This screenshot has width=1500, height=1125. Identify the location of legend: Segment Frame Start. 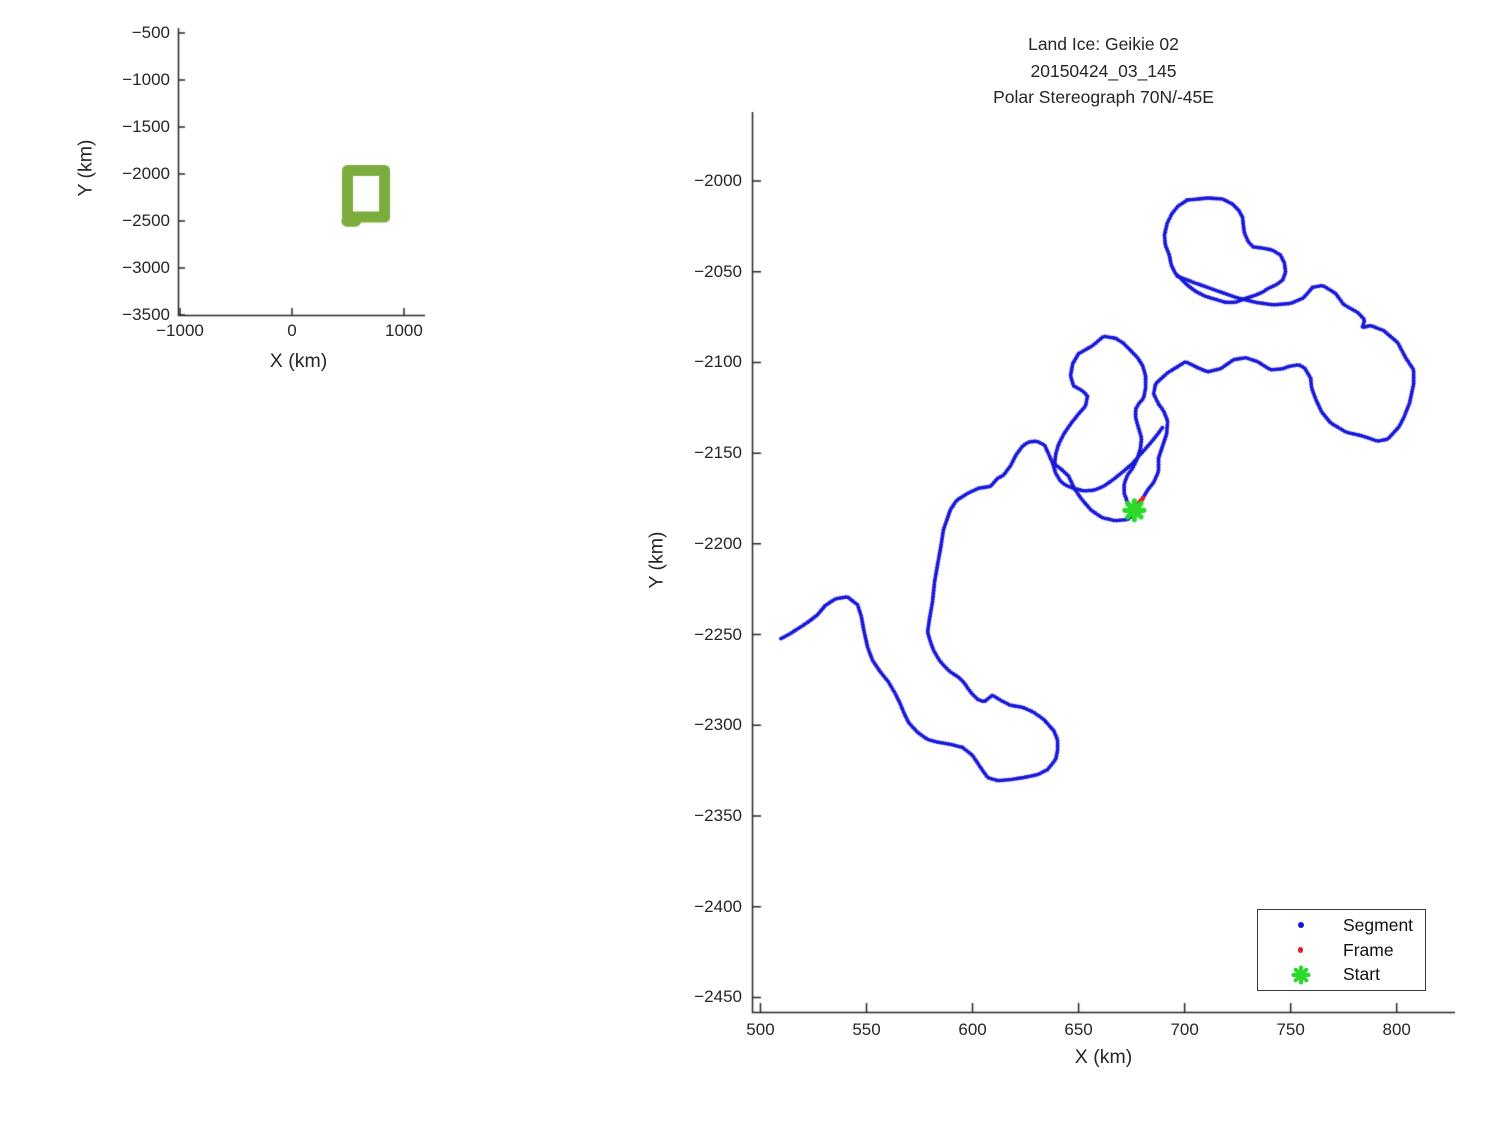
(1341, 950).